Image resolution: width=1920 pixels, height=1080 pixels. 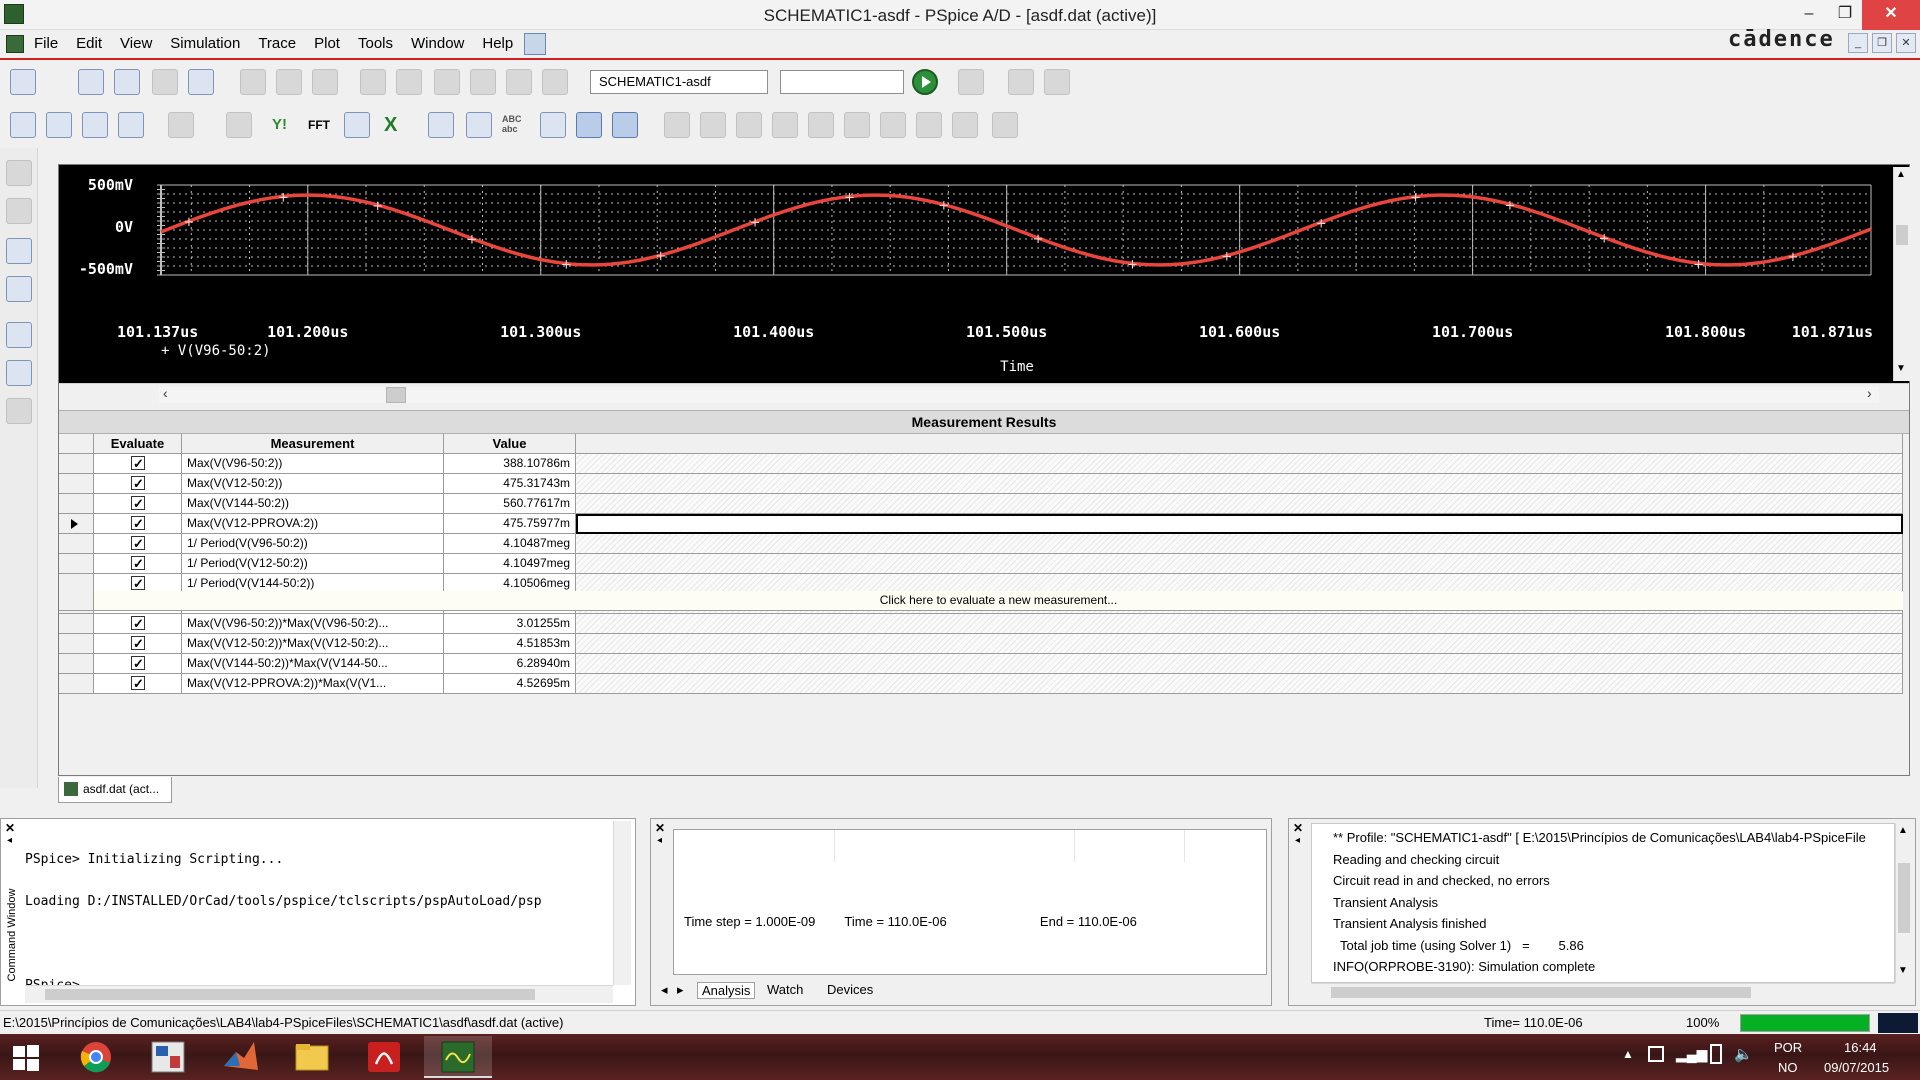 What do you see at coordinates (981, 564) in the screenshot?
I see `table-row: 1/ Period(V(V12-50:2))4.10497meg` at bounding box center [981, 564].